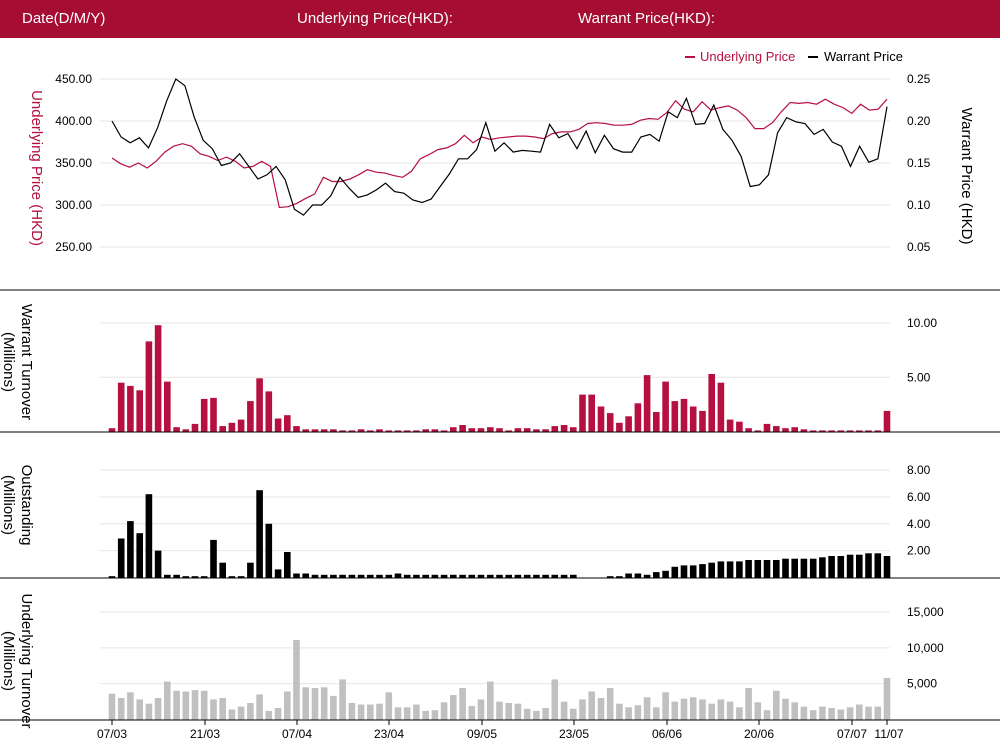  What do you see at coordinates (389, 734) in the screenshot?
I see `x-tick-label: 23/04` at bounding box center [389, 734].